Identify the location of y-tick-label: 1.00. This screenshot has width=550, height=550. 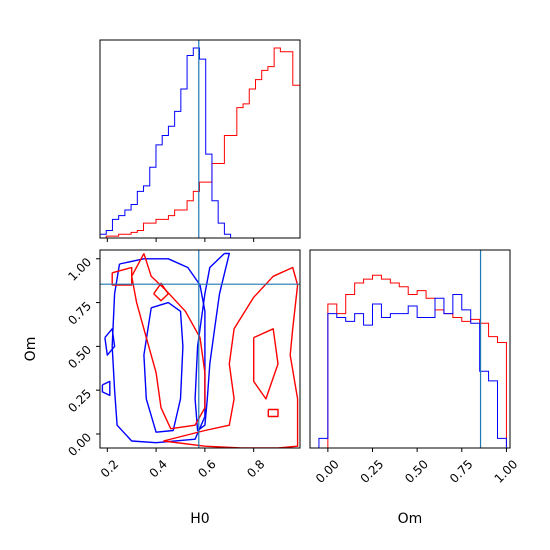
(79, 269).